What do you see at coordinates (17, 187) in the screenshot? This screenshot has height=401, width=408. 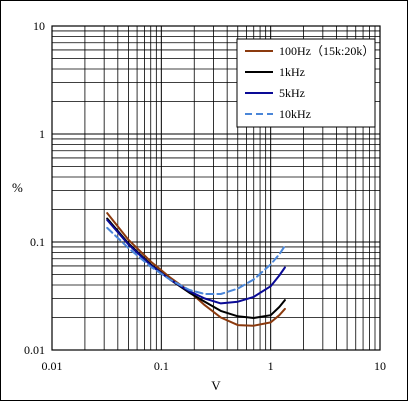 I see `y-axis-label: %` at bounding box center [17, 187].